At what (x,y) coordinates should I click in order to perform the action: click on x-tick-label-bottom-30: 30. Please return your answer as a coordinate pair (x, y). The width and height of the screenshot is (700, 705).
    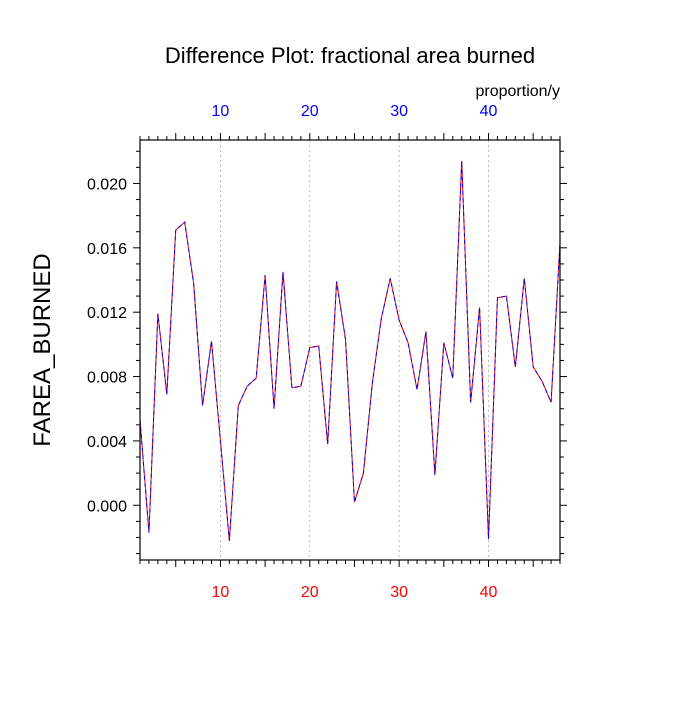
    Looking at the image, I should click on (399, 592).